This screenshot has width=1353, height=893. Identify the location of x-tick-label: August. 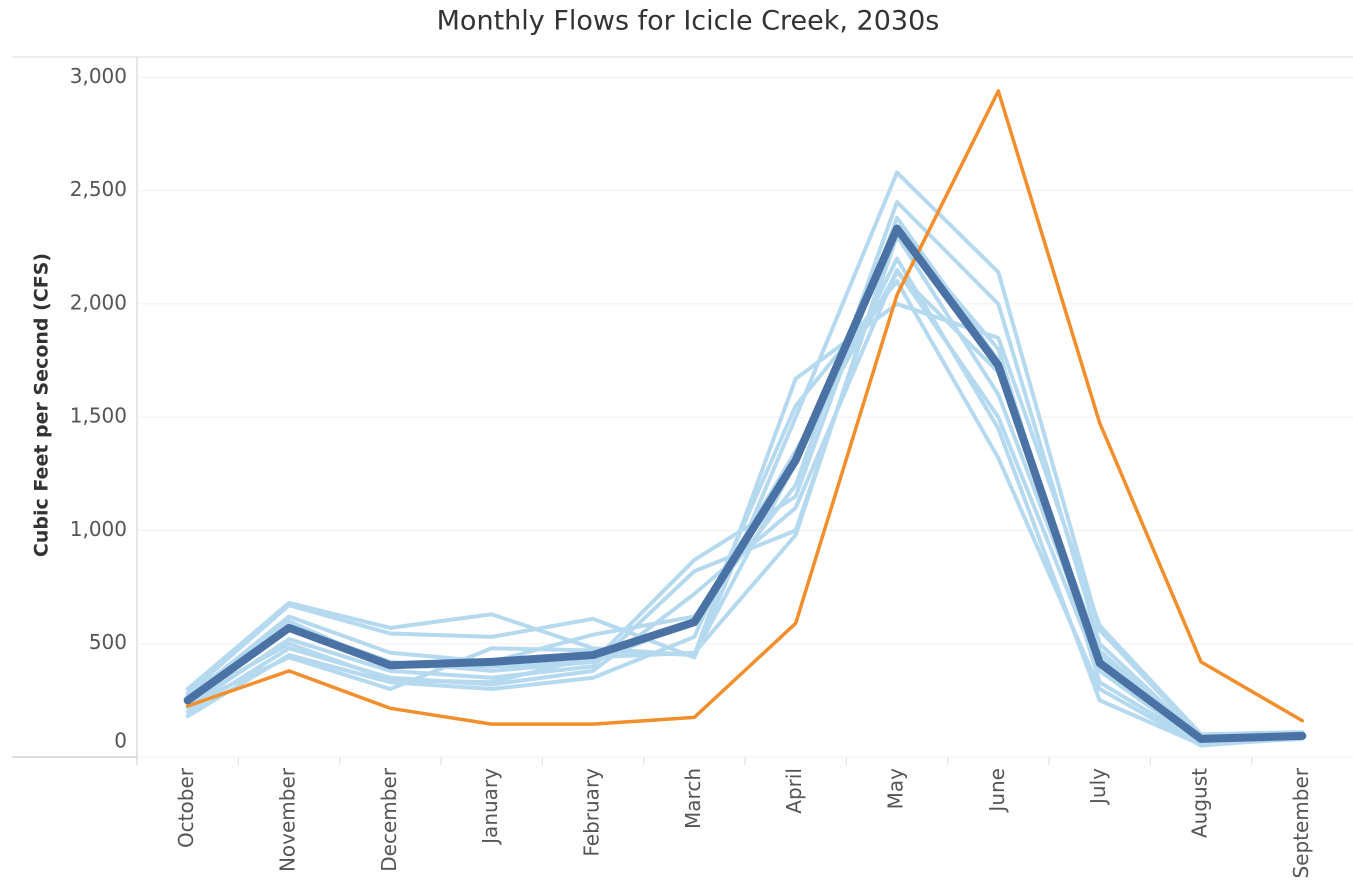
(1200, 803).